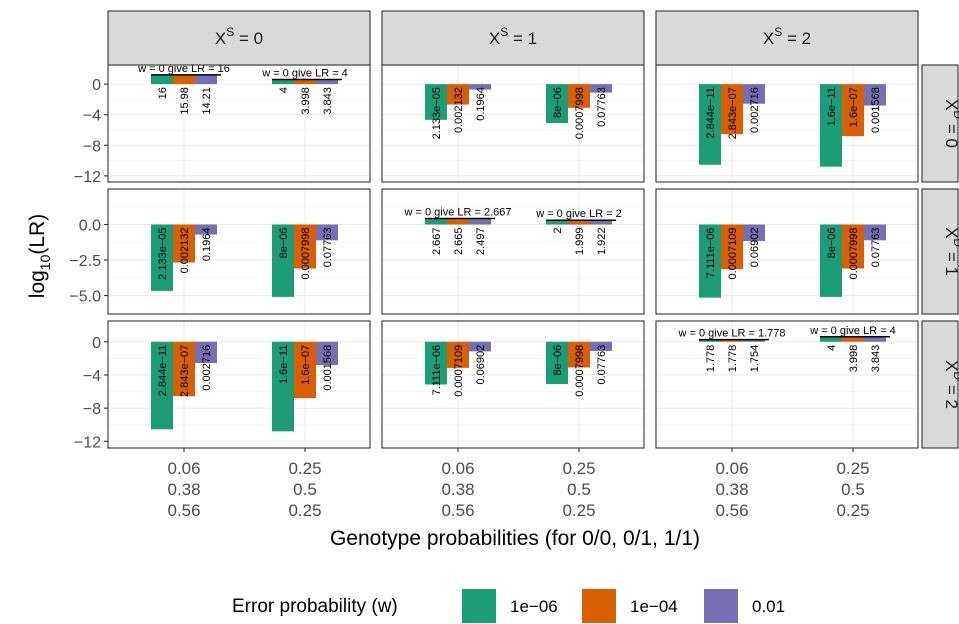 The height and width of the screenshot is (624, 959). I want to click on column-strip: XS = 1, so click(513, 38).